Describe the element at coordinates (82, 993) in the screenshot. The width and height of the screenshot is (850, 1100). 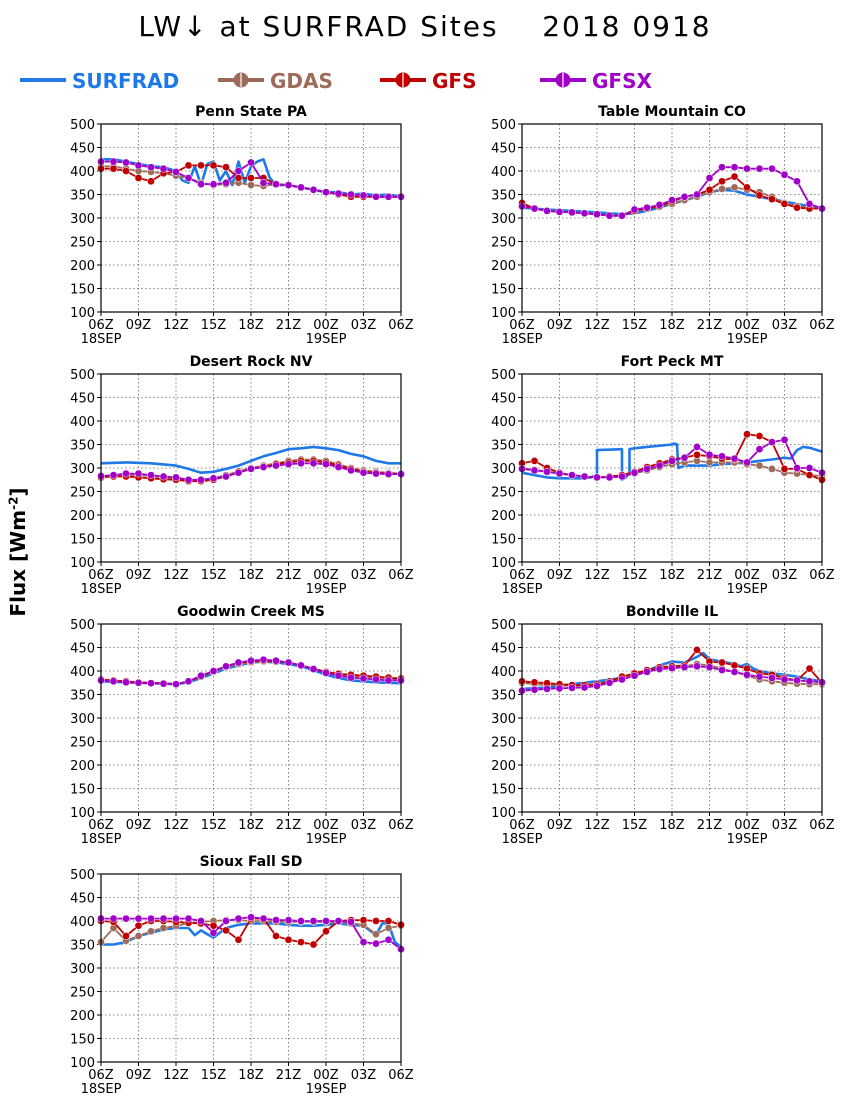
I see `y-tick-label: 250` at that location.